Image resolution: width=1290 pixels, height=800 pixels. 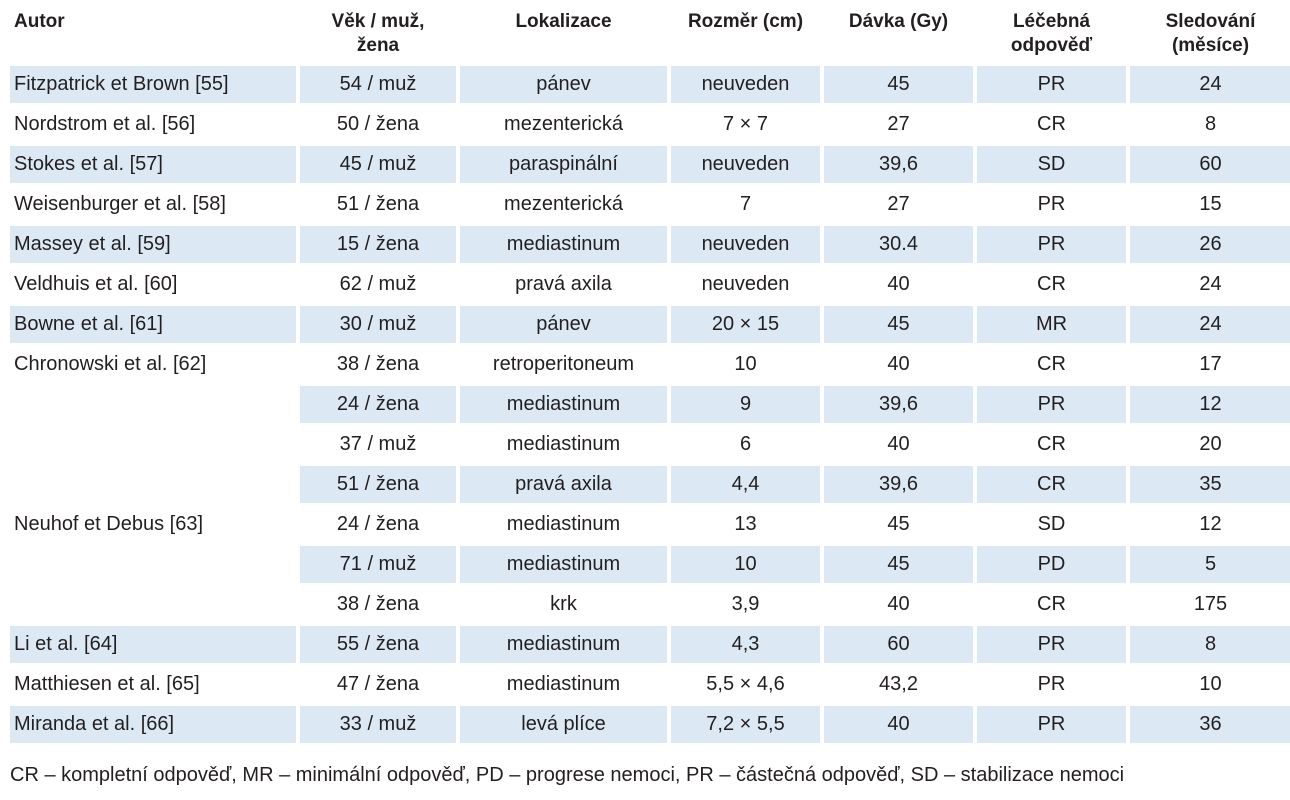 What do you see at coordinates (745, 644) in the screenshot?
I see `size-cell: 4,3` at bounding box center [745, 644].